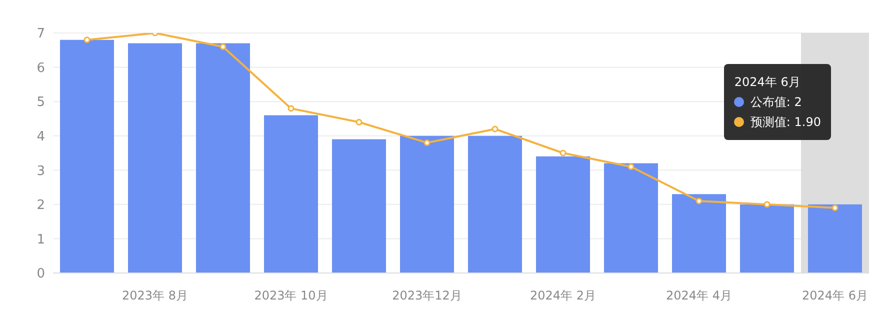 The width and height of the screenshot is (877, 321). Describe the element at coordinates (699, 295) in the screenshot. I see `x-tick-label: 2024年 4月` at that location.